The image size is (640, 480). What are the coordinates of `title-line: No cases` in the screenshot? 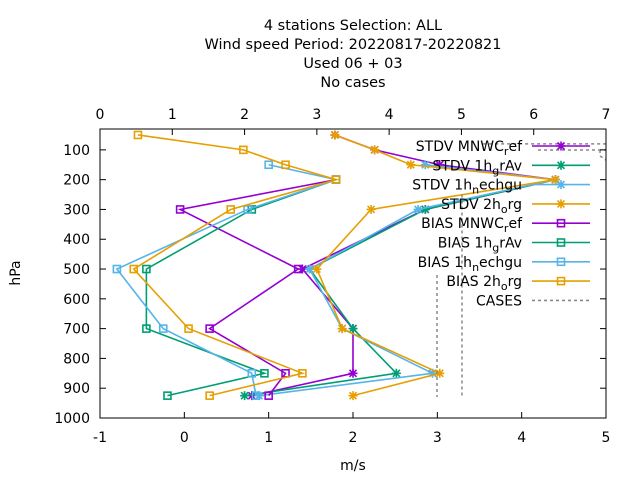 It's located at (352, 83).